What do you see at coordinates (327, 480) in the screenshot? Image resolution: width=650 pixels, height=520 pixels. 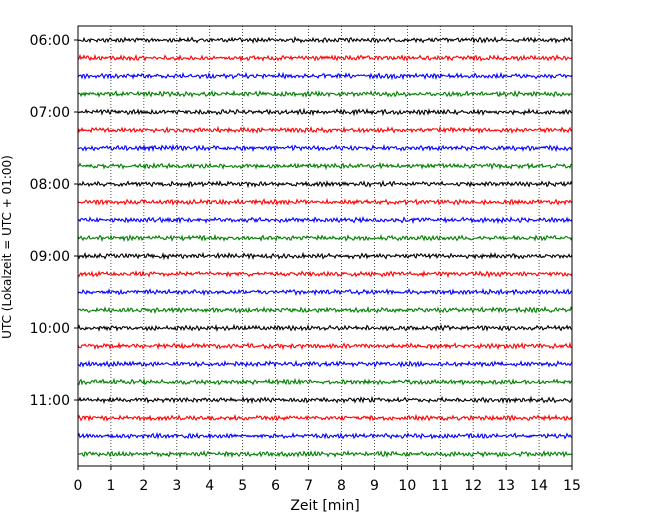 I see `x-axis: 0 1 2 3 4 5 6 7 8 9 10 11 12 13 14 15` at bounding box center [327, 480].